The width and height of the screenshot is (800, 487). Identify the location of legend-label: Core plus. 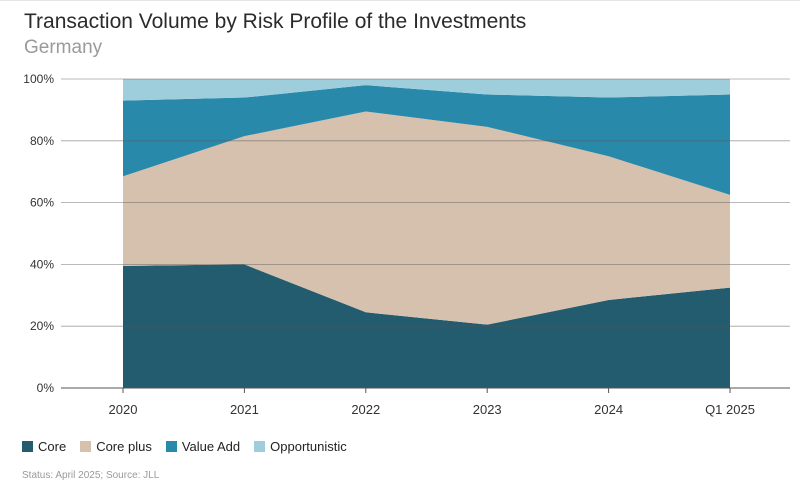
(124, 446).